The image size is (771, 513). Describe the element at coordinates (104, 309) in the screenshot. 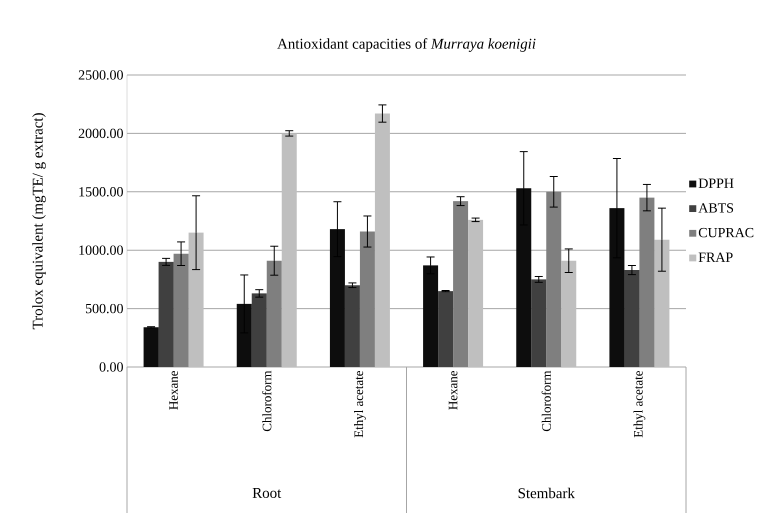

I see `y-tick-label: 500.00` at that location.